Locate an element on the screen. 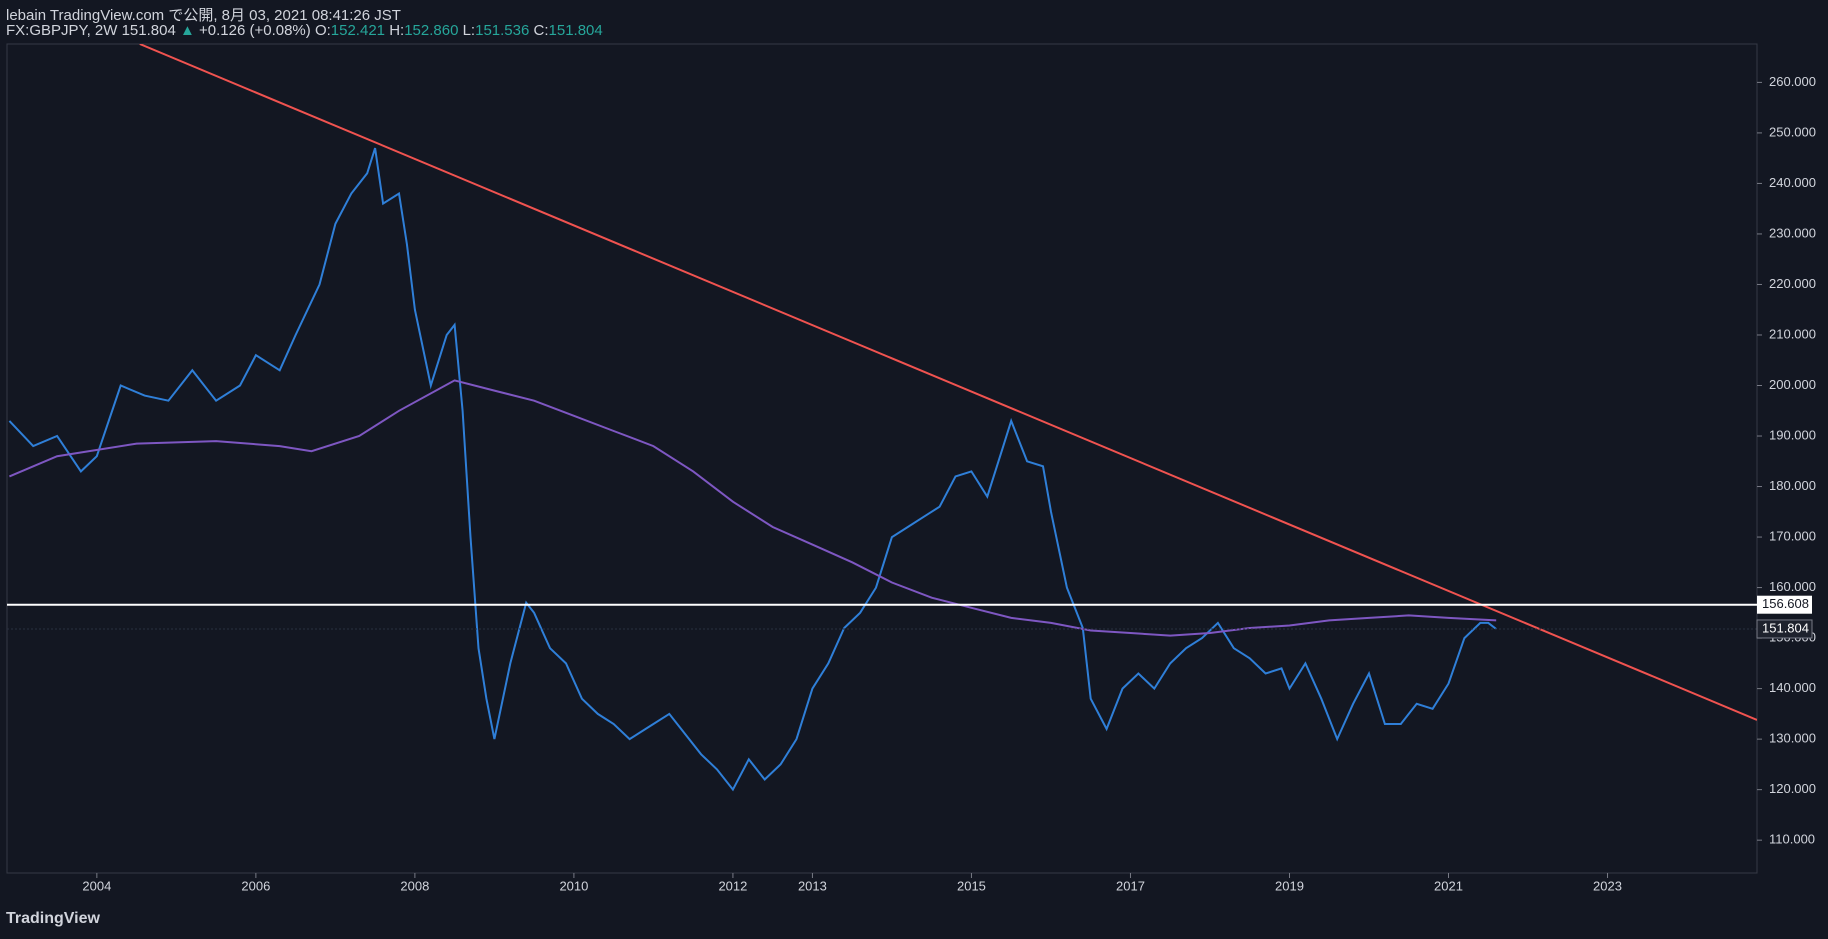 This screenshot has height=939, width=1828. y-tick-label: 200.000 is located at coordinates (1792, 384).